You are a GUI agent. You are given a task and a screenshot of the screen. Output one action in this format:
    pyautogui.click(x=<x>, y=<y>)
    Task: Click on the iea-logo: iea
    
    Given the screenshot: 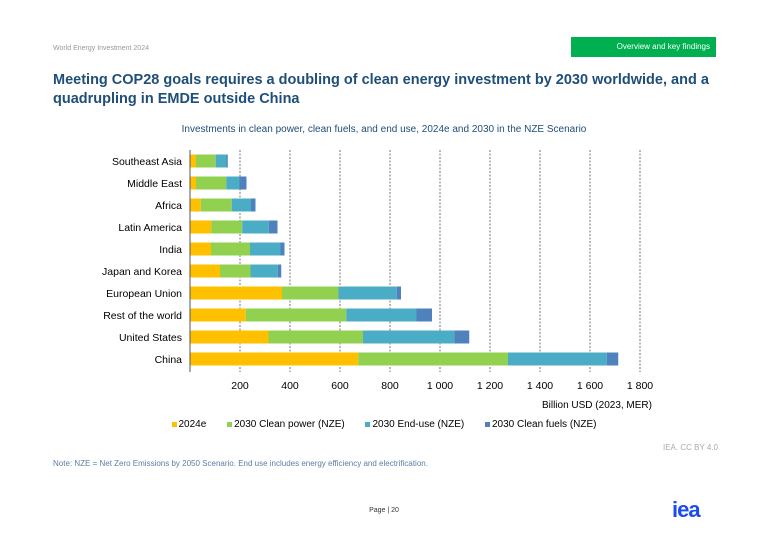 What is the action you would take?
    pyautogui.click(x=687, y=510)
    